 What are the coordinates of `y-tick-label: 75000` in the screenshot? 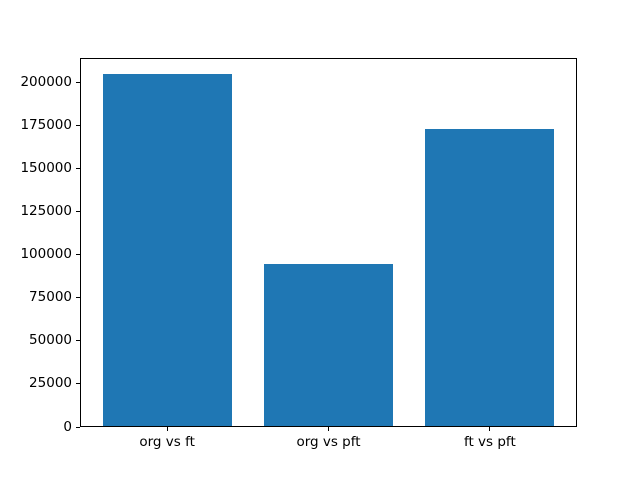 It's located at (50, 297).